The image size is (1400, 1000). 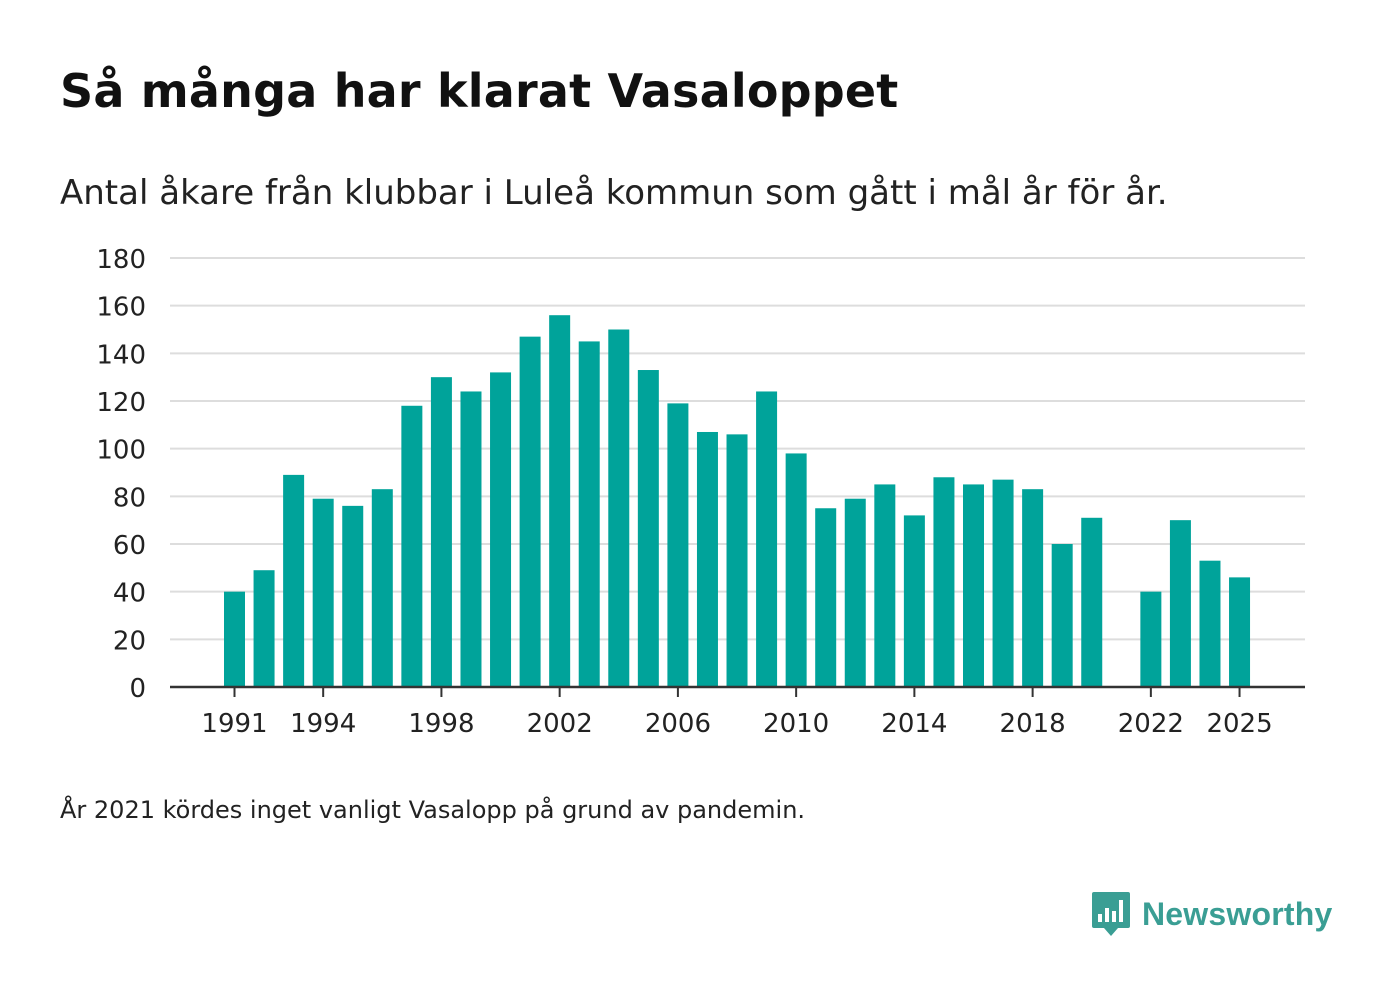 What do you see at coordinates (129, 498) in the screenshot?
I see `y-tick-label: 80` at bounding box center [129, 498].